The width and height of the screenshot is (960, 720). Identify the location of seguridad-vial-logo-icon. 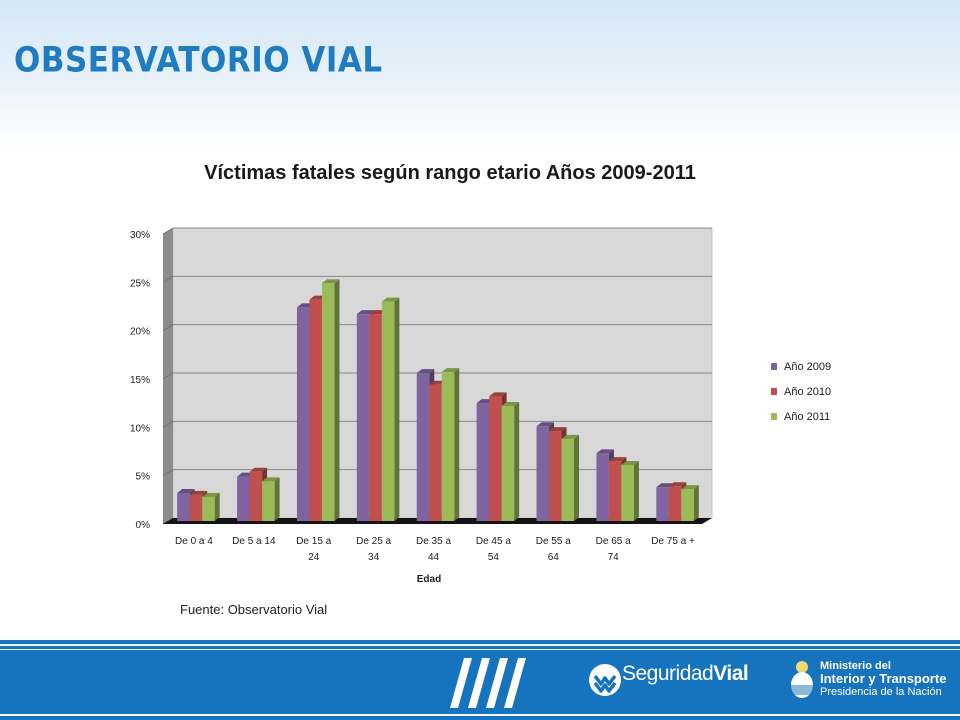
(605, 680).